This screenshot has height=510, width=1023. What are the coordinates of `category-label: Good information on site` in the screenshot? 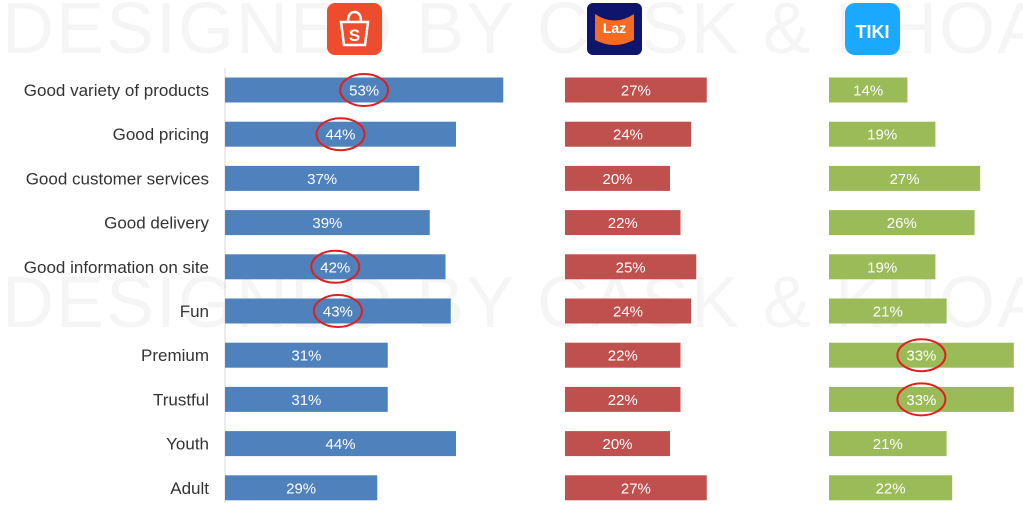 It's located at (116, 267).